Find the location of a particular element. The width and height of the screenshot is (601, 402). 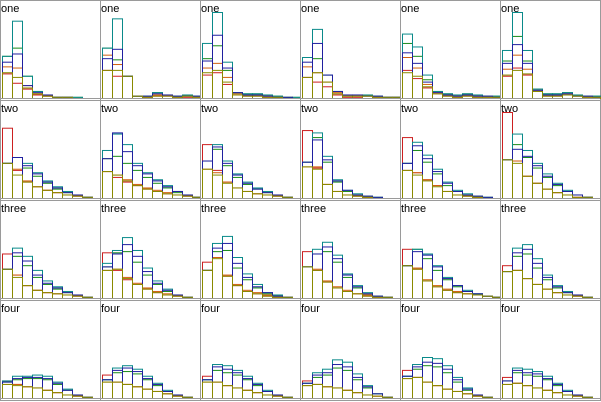

panel-one-1: one is located at coordinates (50, 50).